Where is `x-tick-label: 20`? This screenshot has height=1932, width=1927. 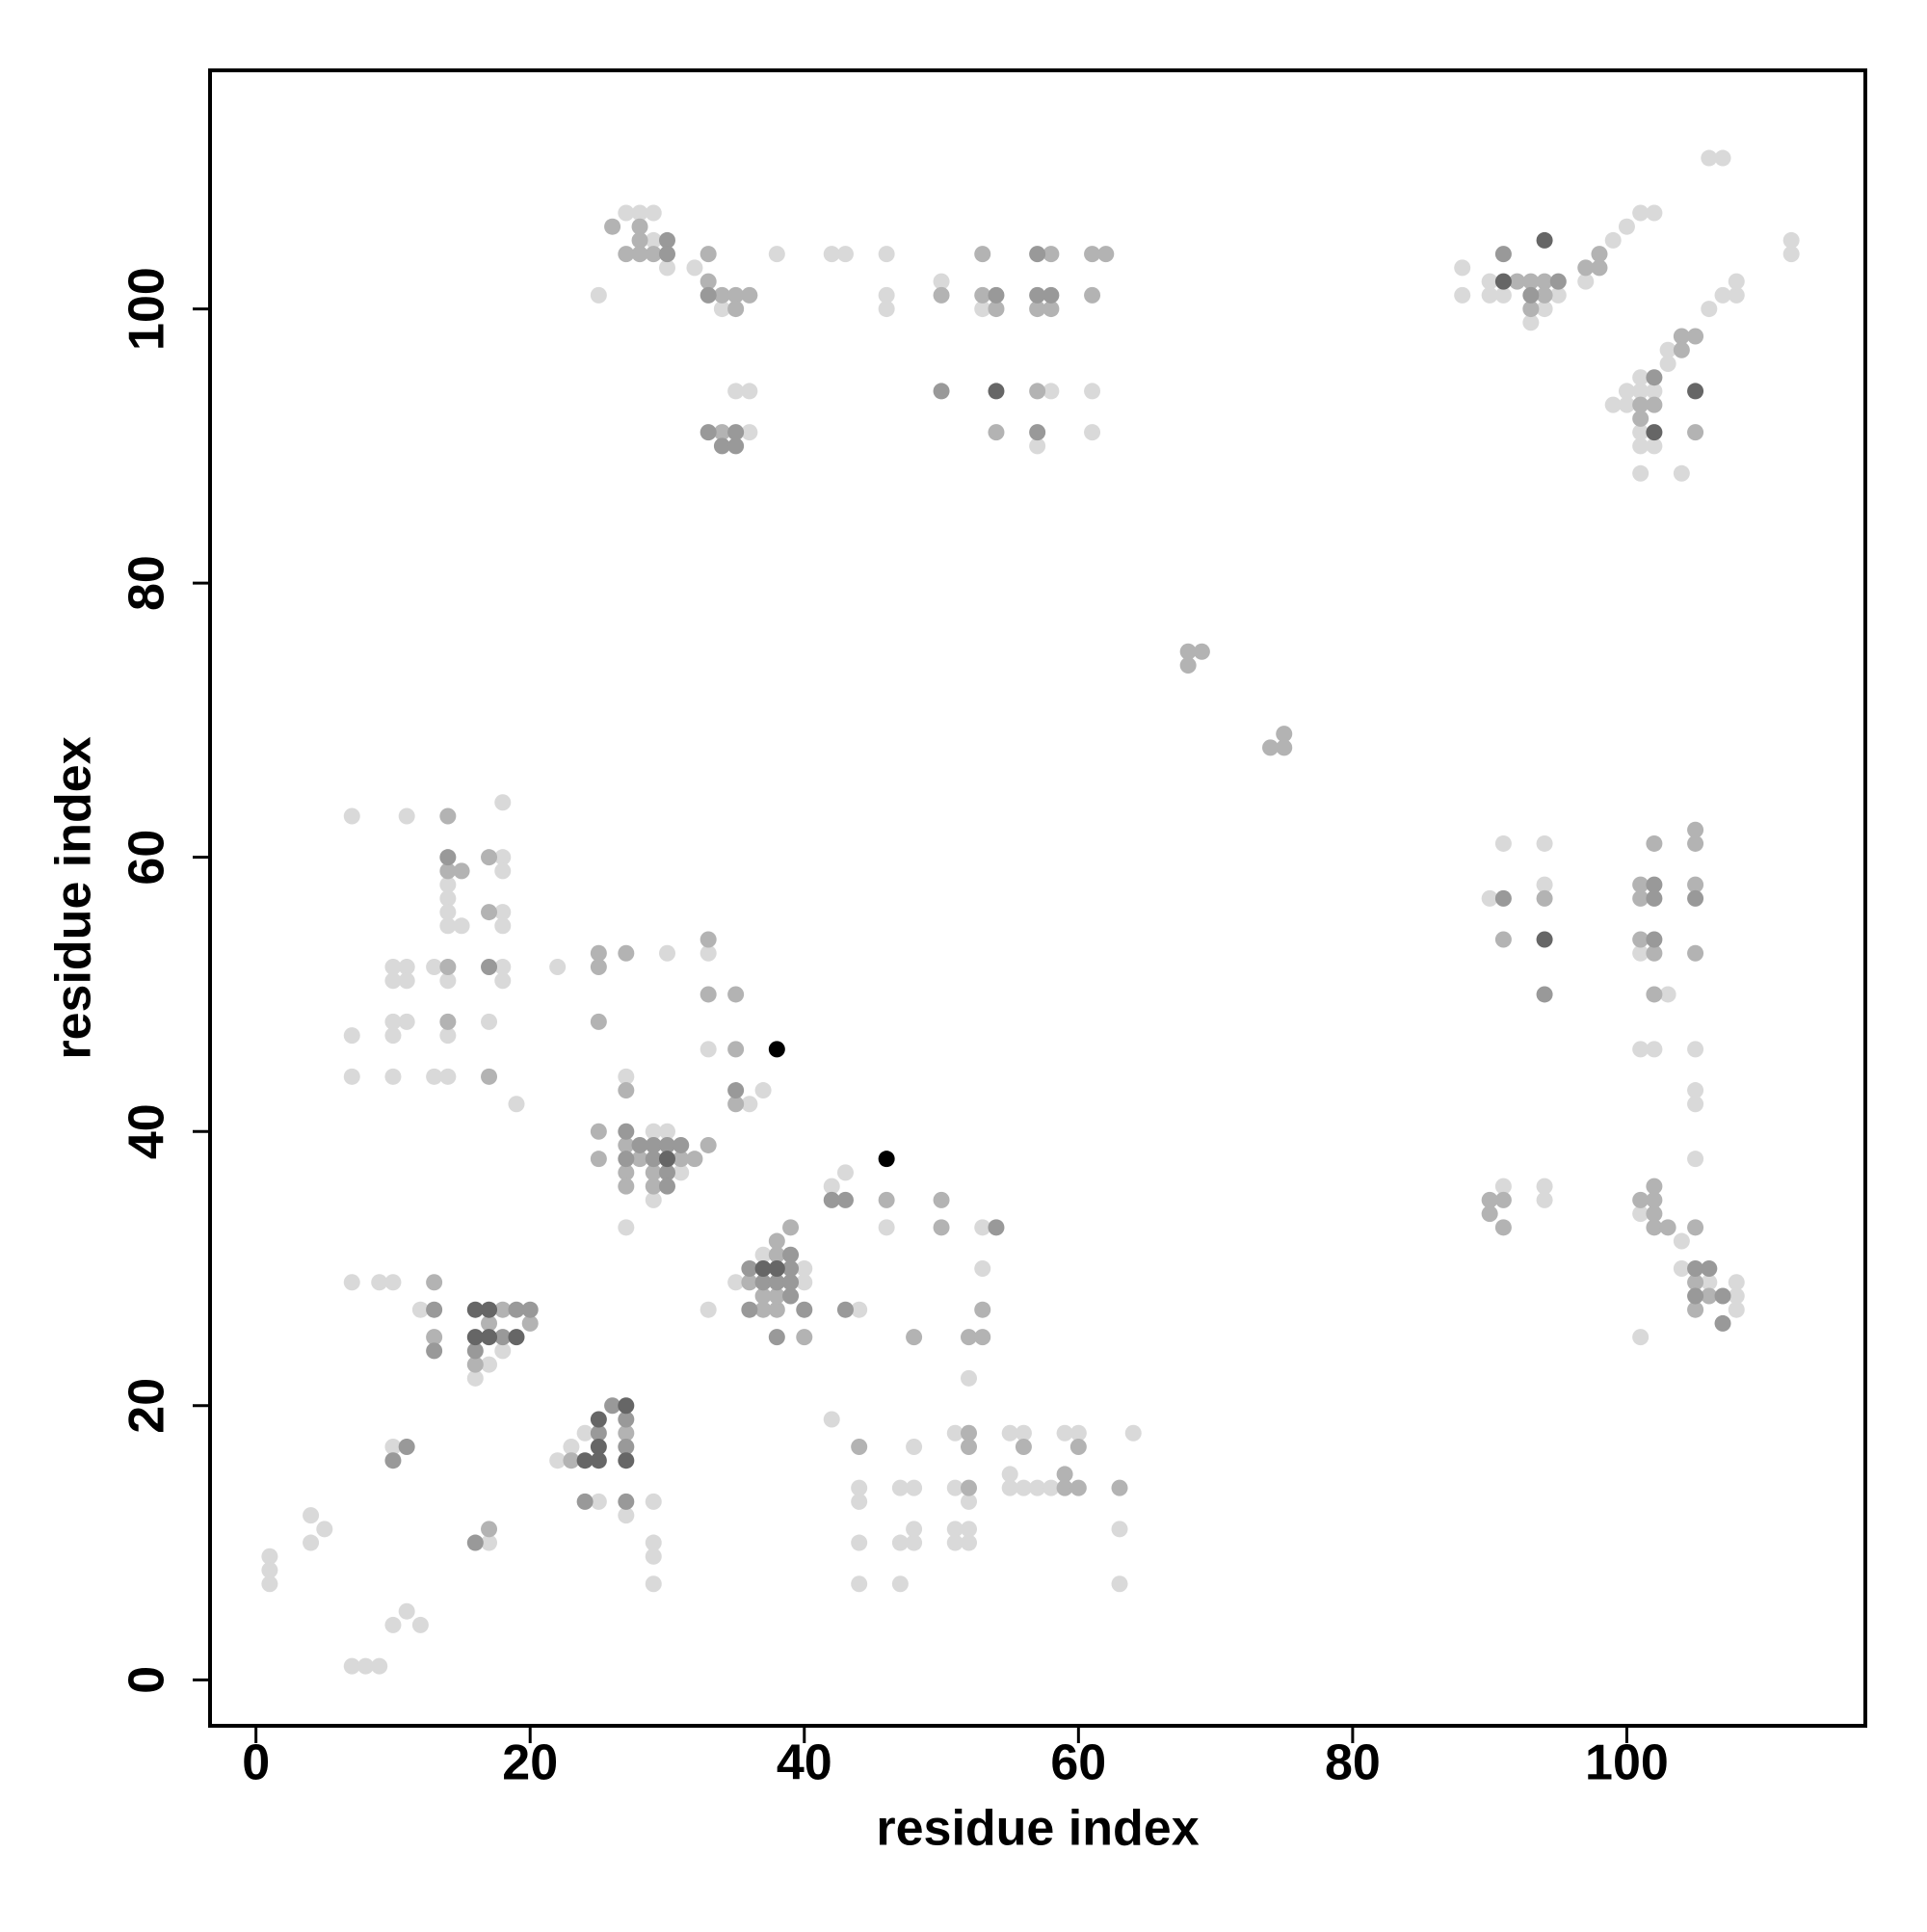
x-tick-label: 20 is located at coordinates (530, 1763).